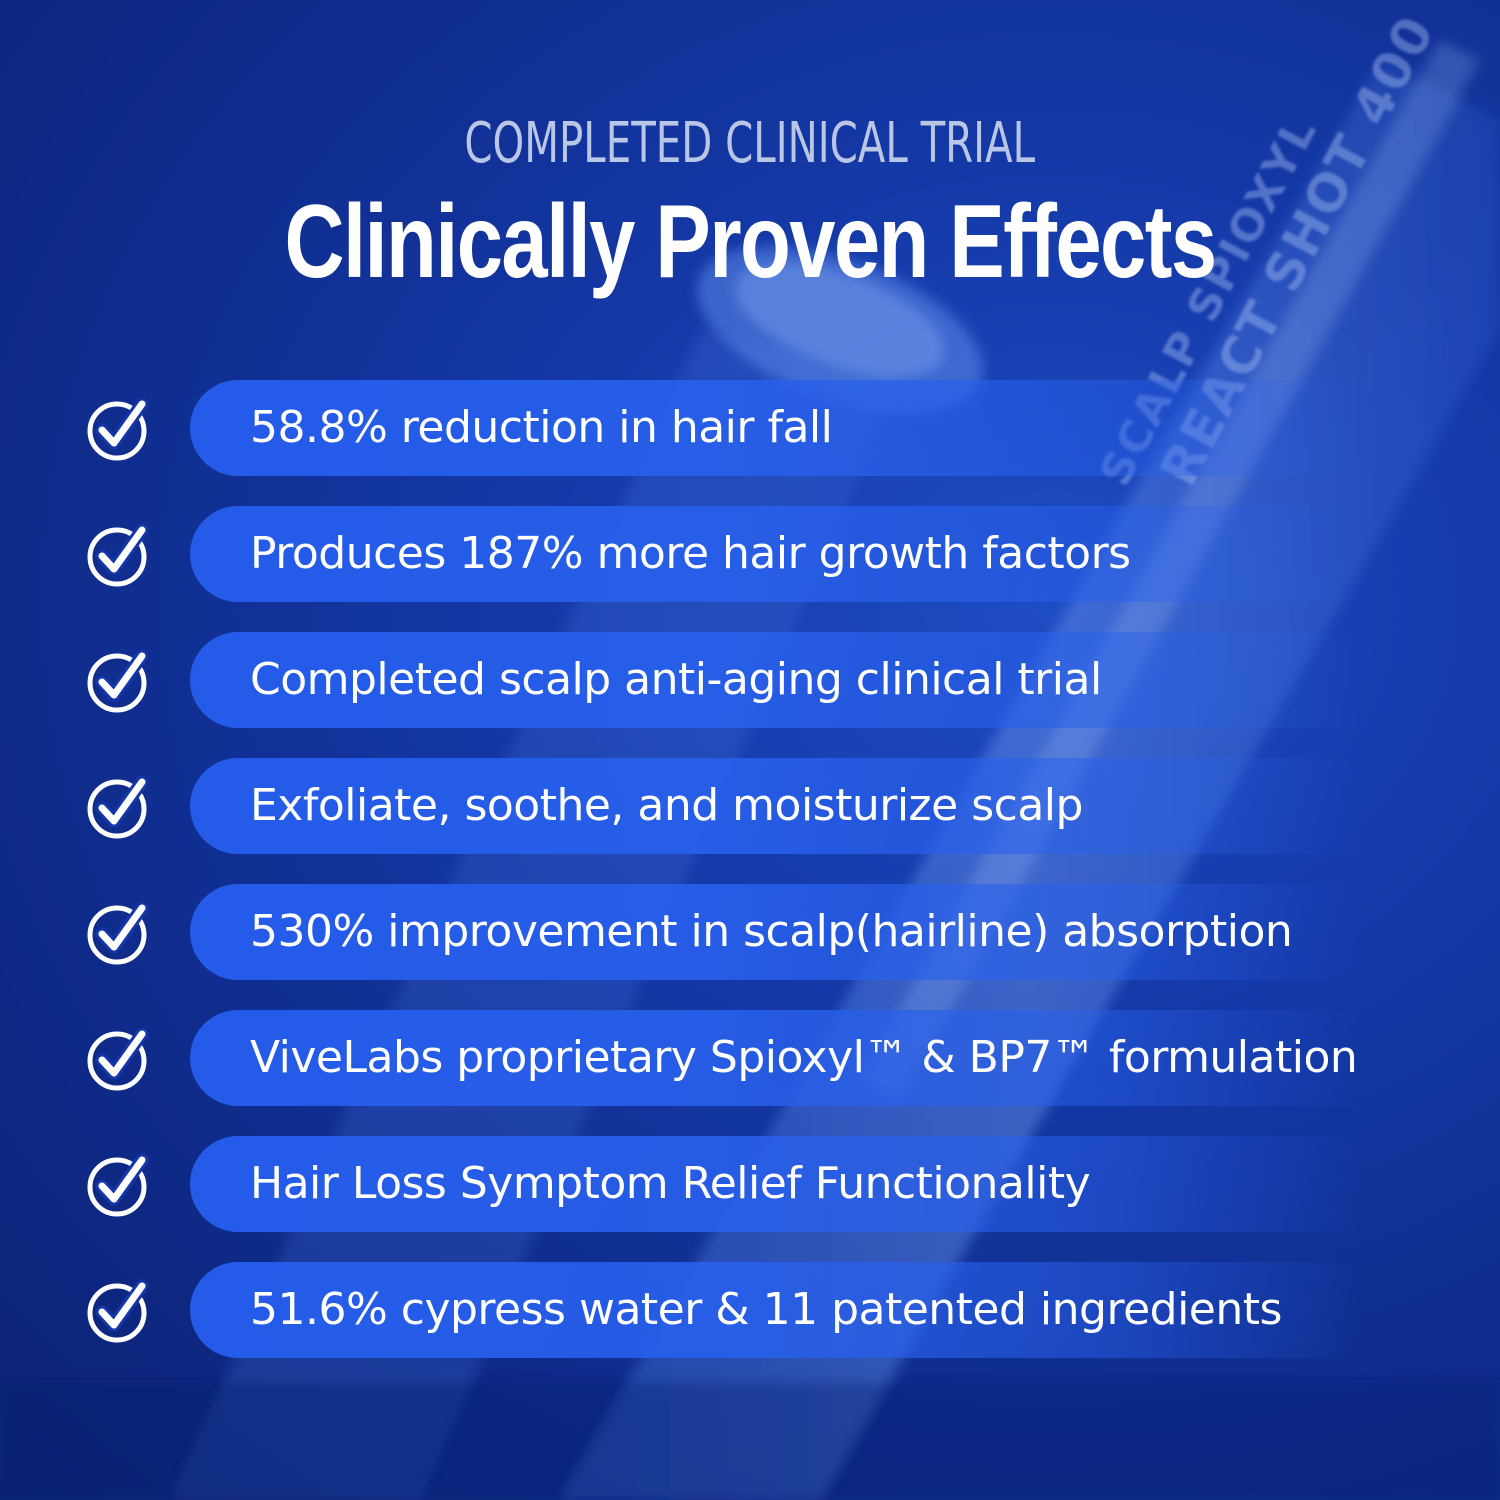 This screenshot has height=1500, width=1500. I want to click on benefit-item: Produces 187% more hair growth factors, so click(750, 554).